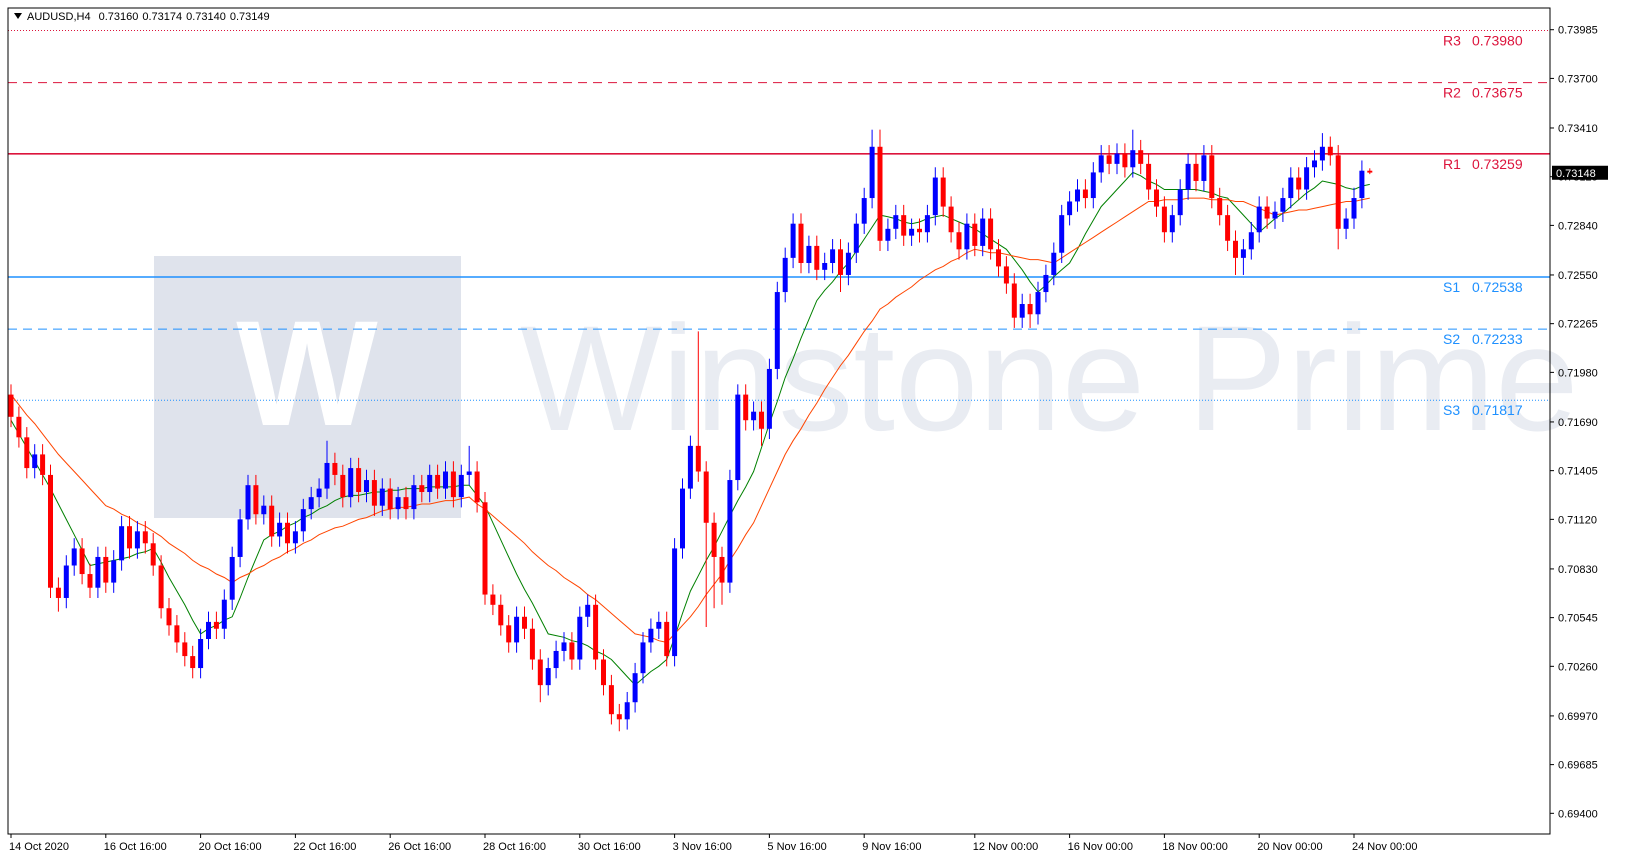  Describe the element at coordinates (702, 847) in the screenshot. I see `x-tick-label: 3 Nov 16:00` at that location.